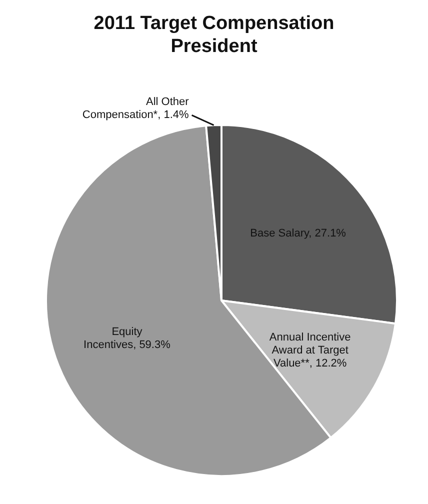 The height and width of the screenshot is (504, 428). Describe the element at coordinates (298, 233) in the screenshot. I see `slice-label: Base Salary, 27.1%` at that location.